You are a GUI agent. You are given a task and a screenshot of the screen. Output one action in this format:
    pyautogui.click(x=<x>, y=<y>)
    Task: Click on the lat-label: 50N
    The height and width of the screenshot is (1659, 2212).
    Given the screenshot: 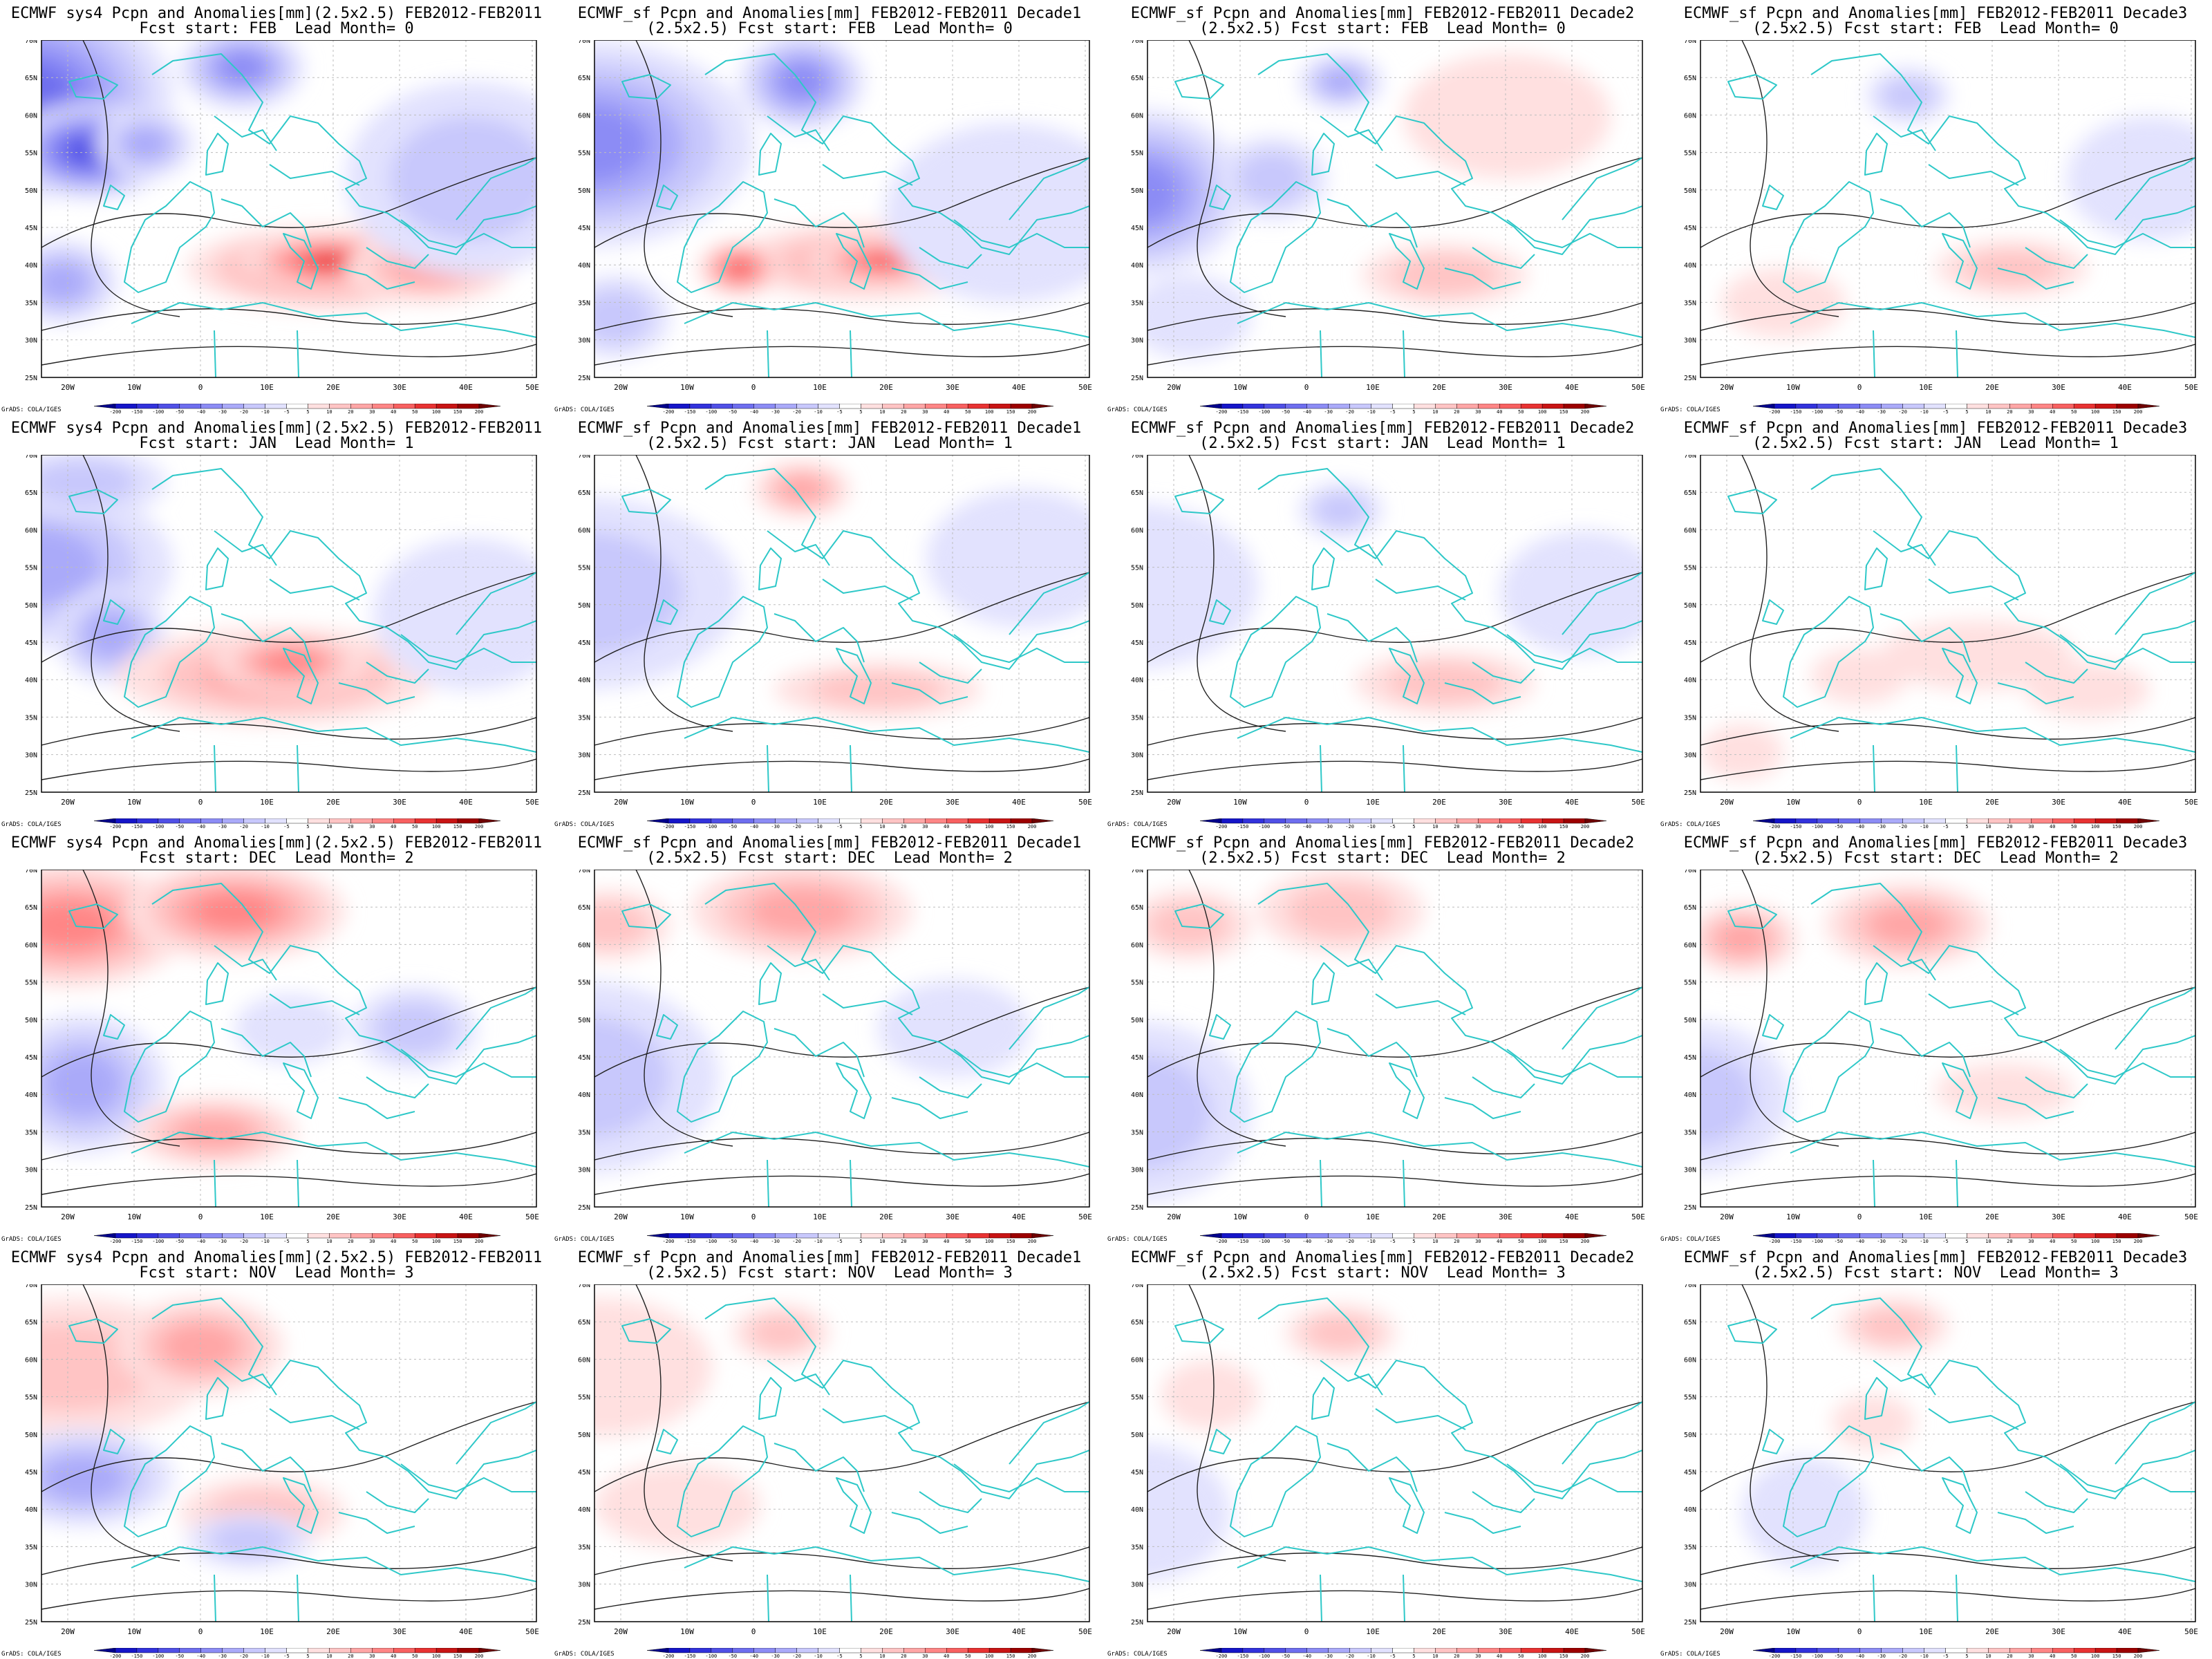 What is the action you would take?
    pyautogui.click(x=1690, y=1020)
    